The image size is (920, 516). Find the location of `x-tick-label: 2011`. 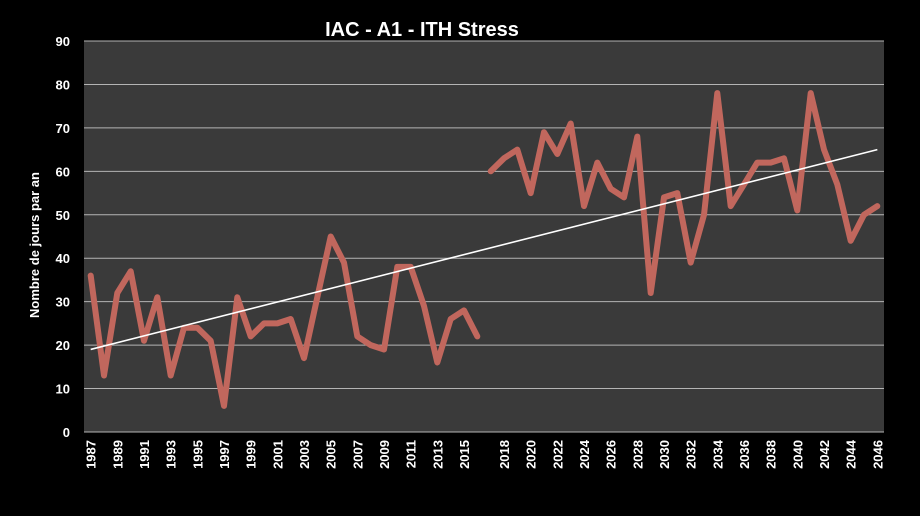

x-tick-label: 2011 is located at coordinates (411, 454).